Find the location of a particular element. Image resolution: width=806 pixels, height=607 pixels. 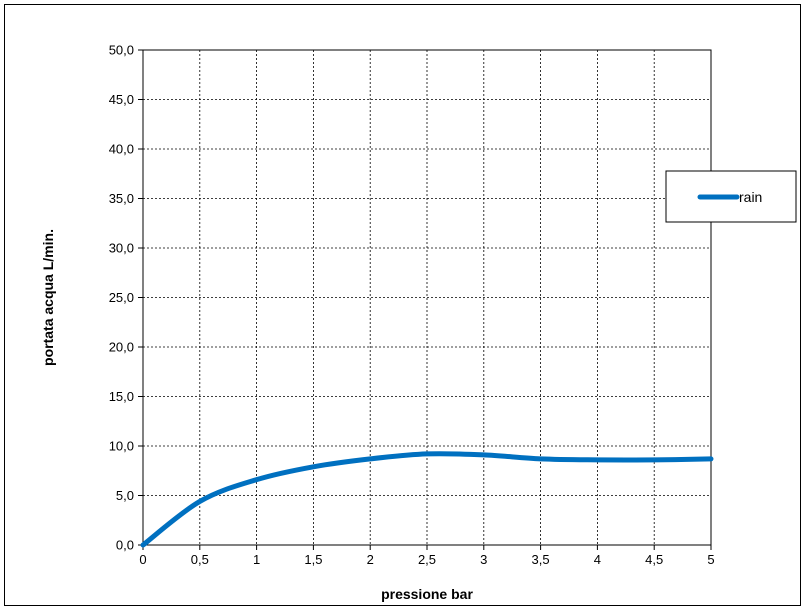

y-tick-label: 5,0 is located at coordinates (125, 495).